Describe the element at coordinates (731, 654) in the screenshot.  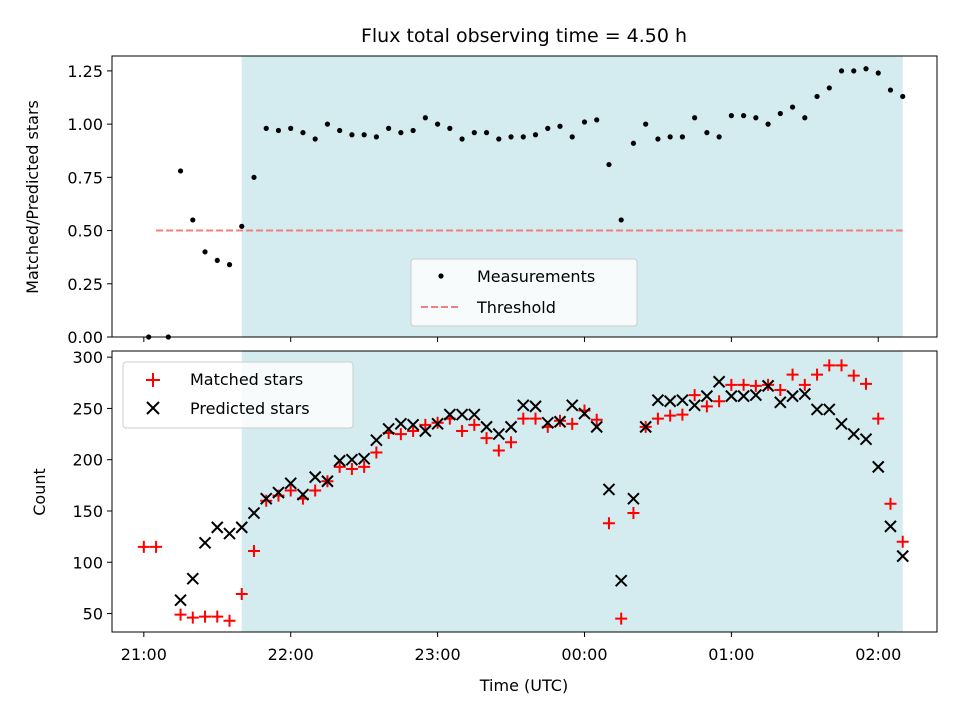
I see `x-tick-label: 01:00` at that location.